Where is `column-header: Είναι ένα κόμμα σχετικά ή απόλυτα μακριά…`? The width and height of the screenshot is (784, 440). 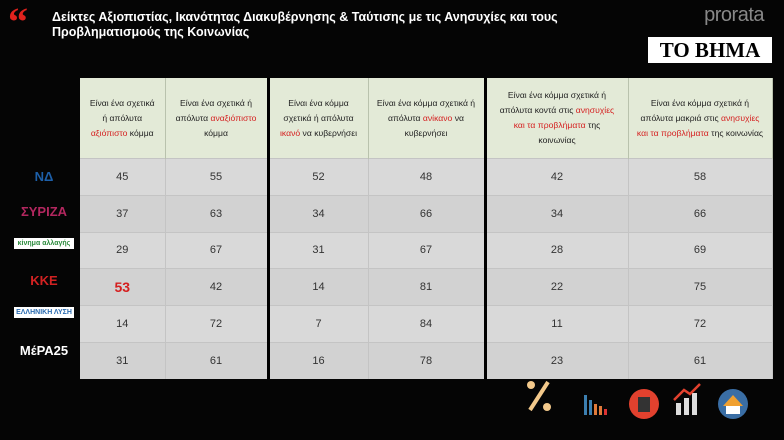 column-header: Είναι ένα κόμμα σχετικά ή απόλυτα μακριά… is located at coordinates (700, 118).